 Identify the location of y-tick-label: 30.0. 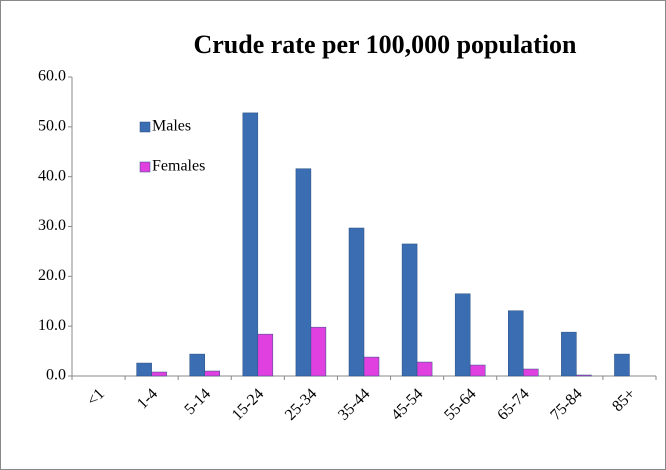
(52, 225).